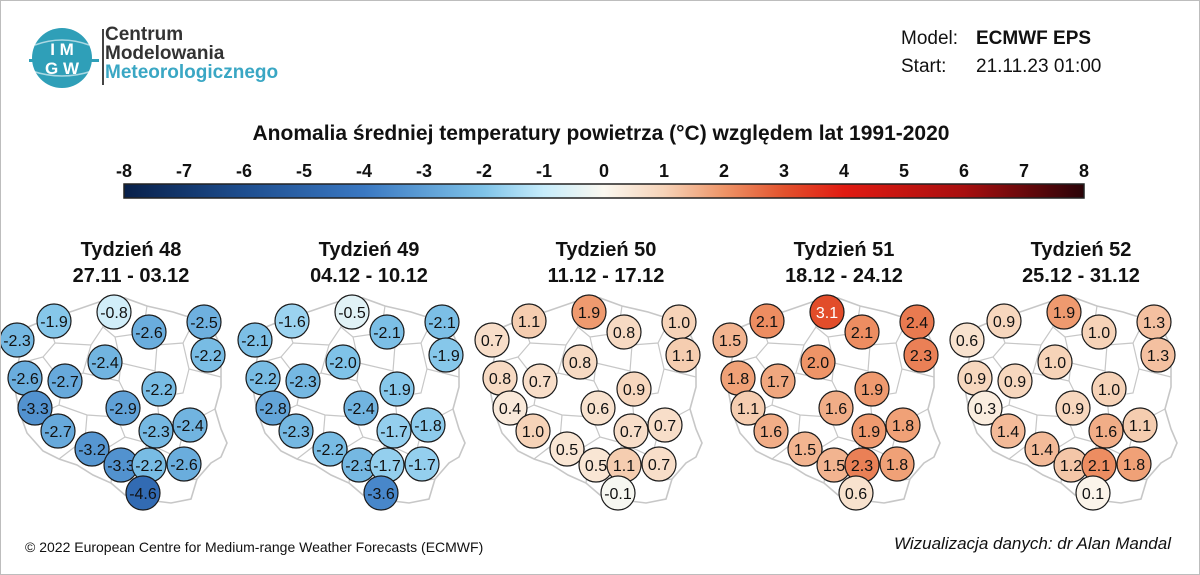 This screenshot has width=1200, height=575. What do you see at coordinates (624, 333) in the screenshot?
I see `anomaly-value: 0.8` at bounding box center [624, 333].